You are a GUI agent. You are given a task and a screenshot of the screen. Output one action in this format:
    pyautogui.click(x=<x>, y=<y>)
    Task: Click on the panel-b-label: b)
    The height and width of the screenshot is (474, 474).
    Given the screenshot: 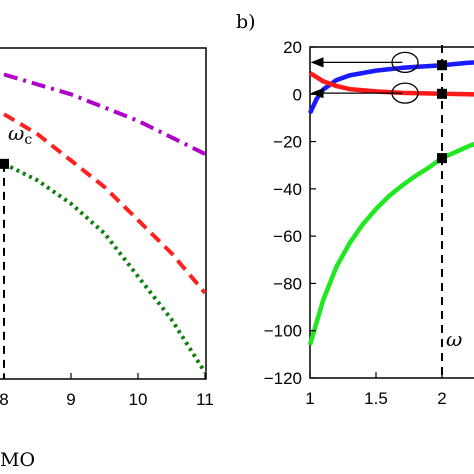 What is the action you would take?
    pyautogui.click(x=246, y=22)
    